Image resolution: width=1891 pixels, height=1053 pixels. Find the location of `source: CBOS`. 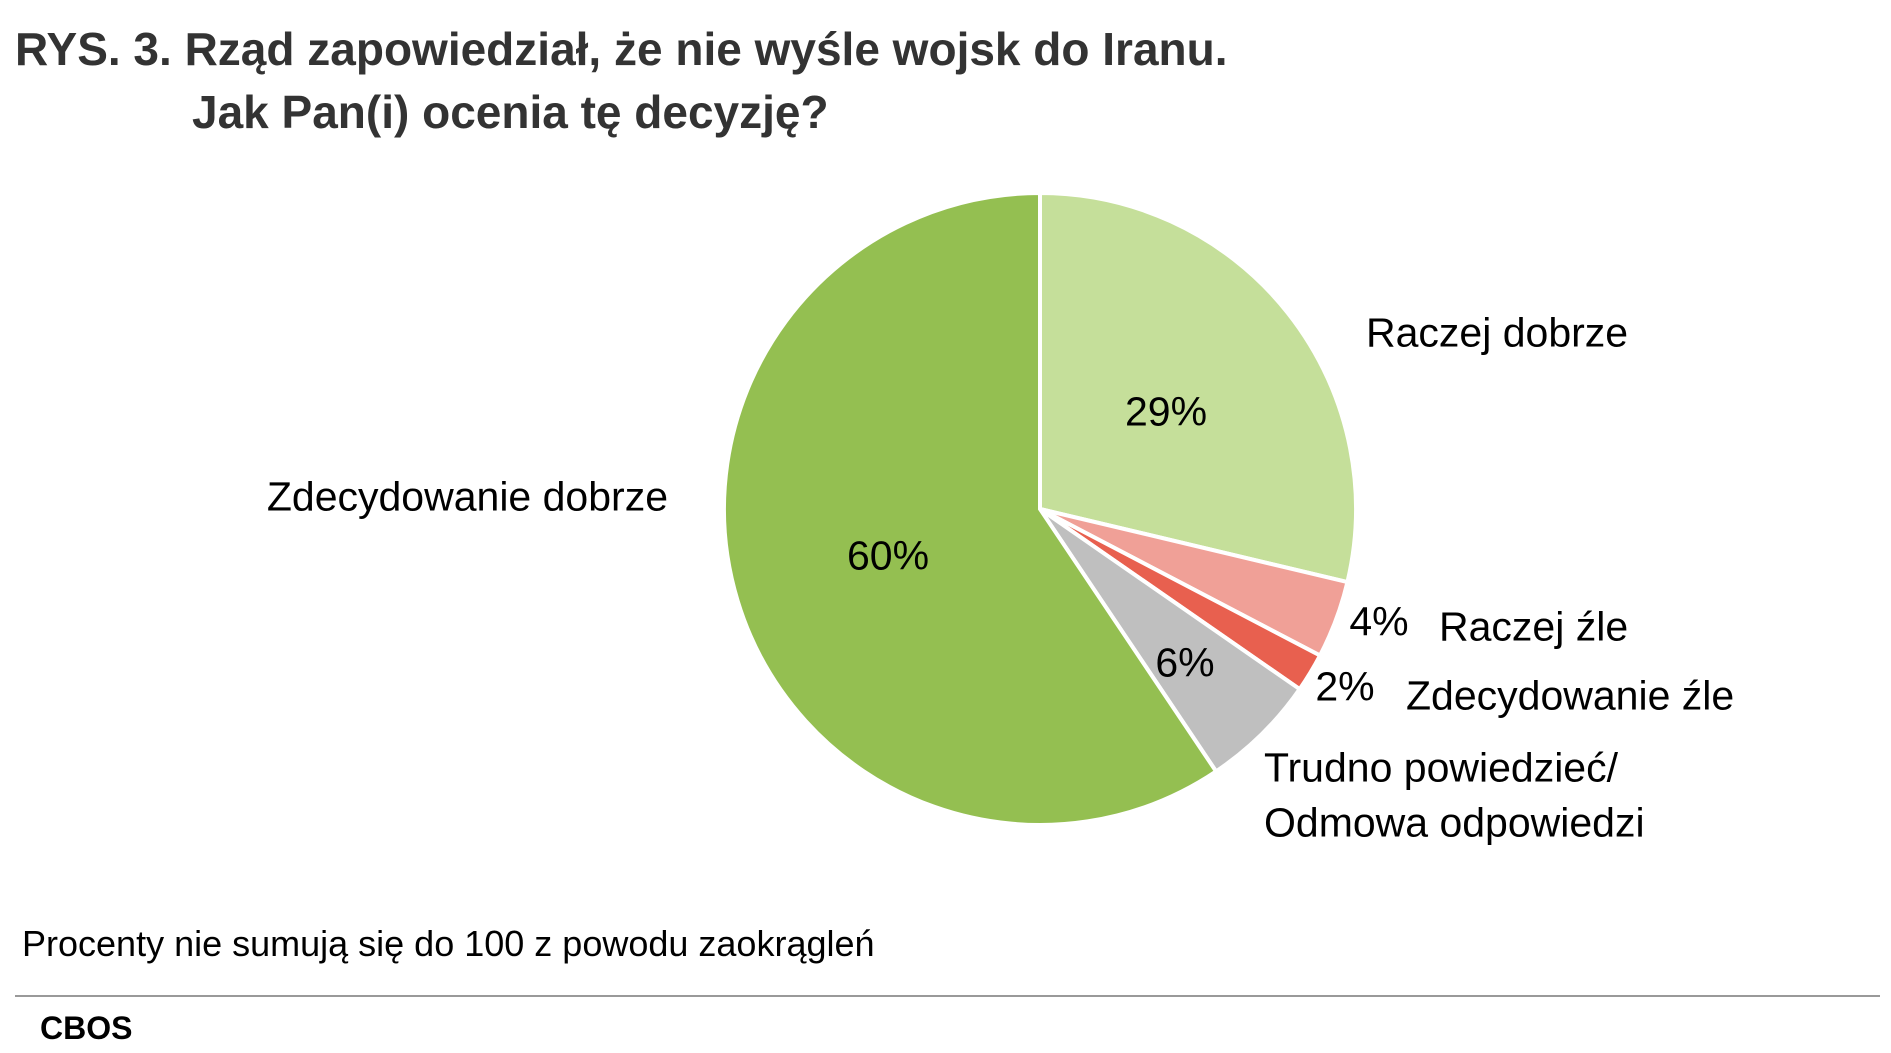

source: CBOS is located at coordinates (86, 1028).